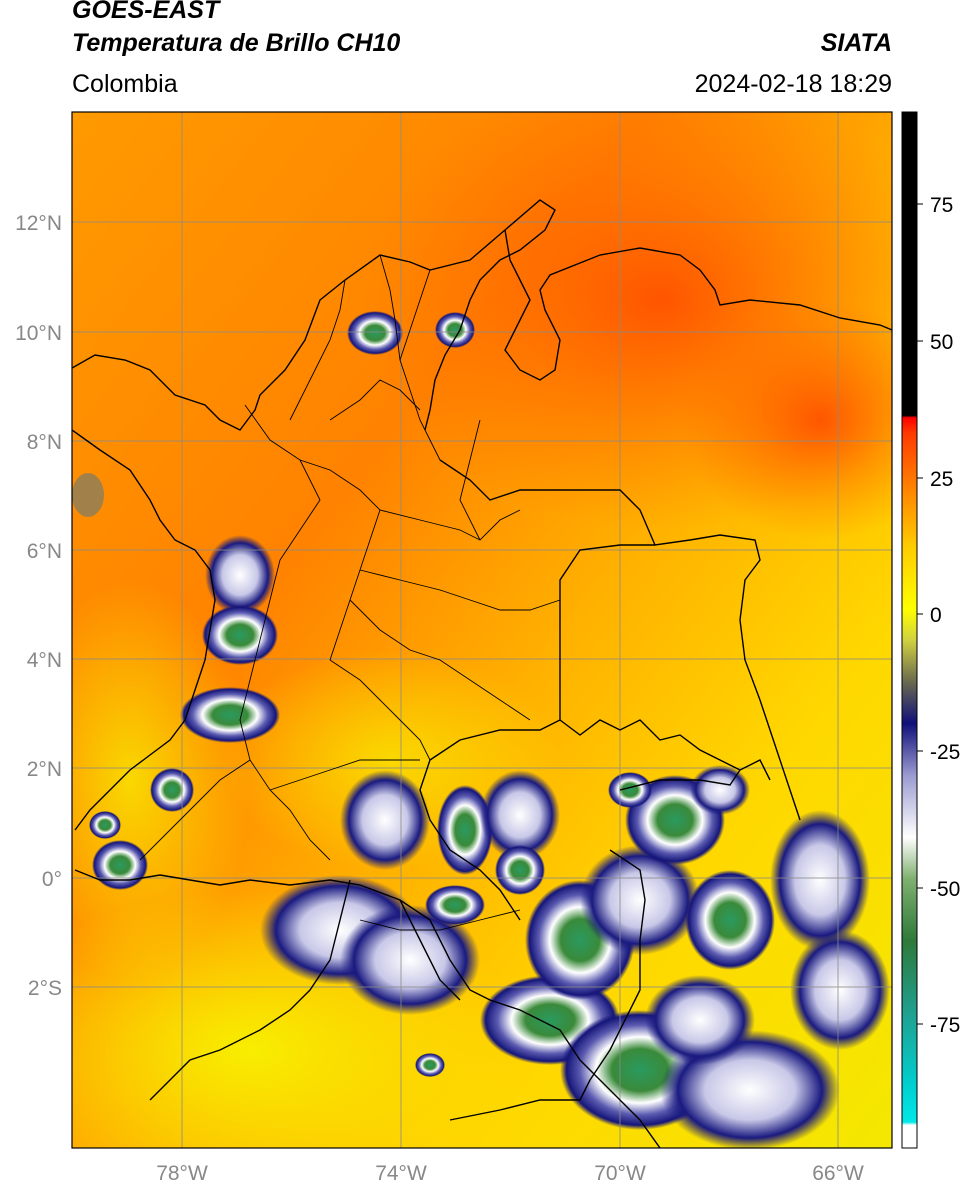  What do you see at coordinates (44, 551) in the screenshot?
I see `lat-label-6n: 6°N` at bounding box center [44, 551].